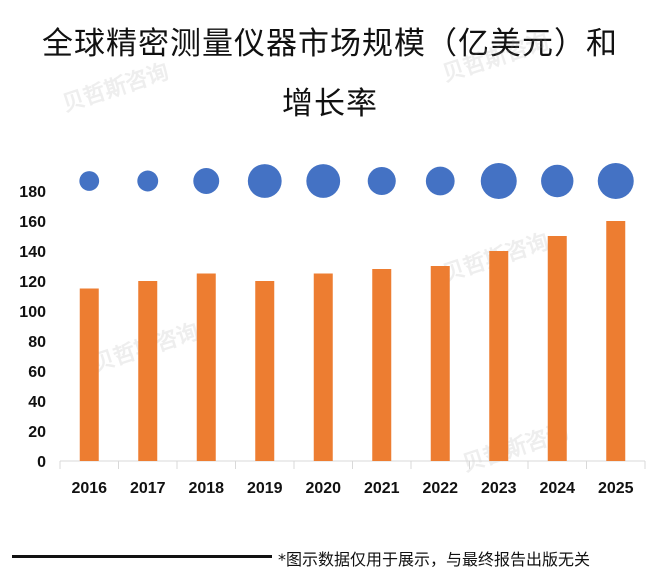 This screenshot has height=585, width=660. I want to click on x-tick-label: 2020, so click(323, 488).